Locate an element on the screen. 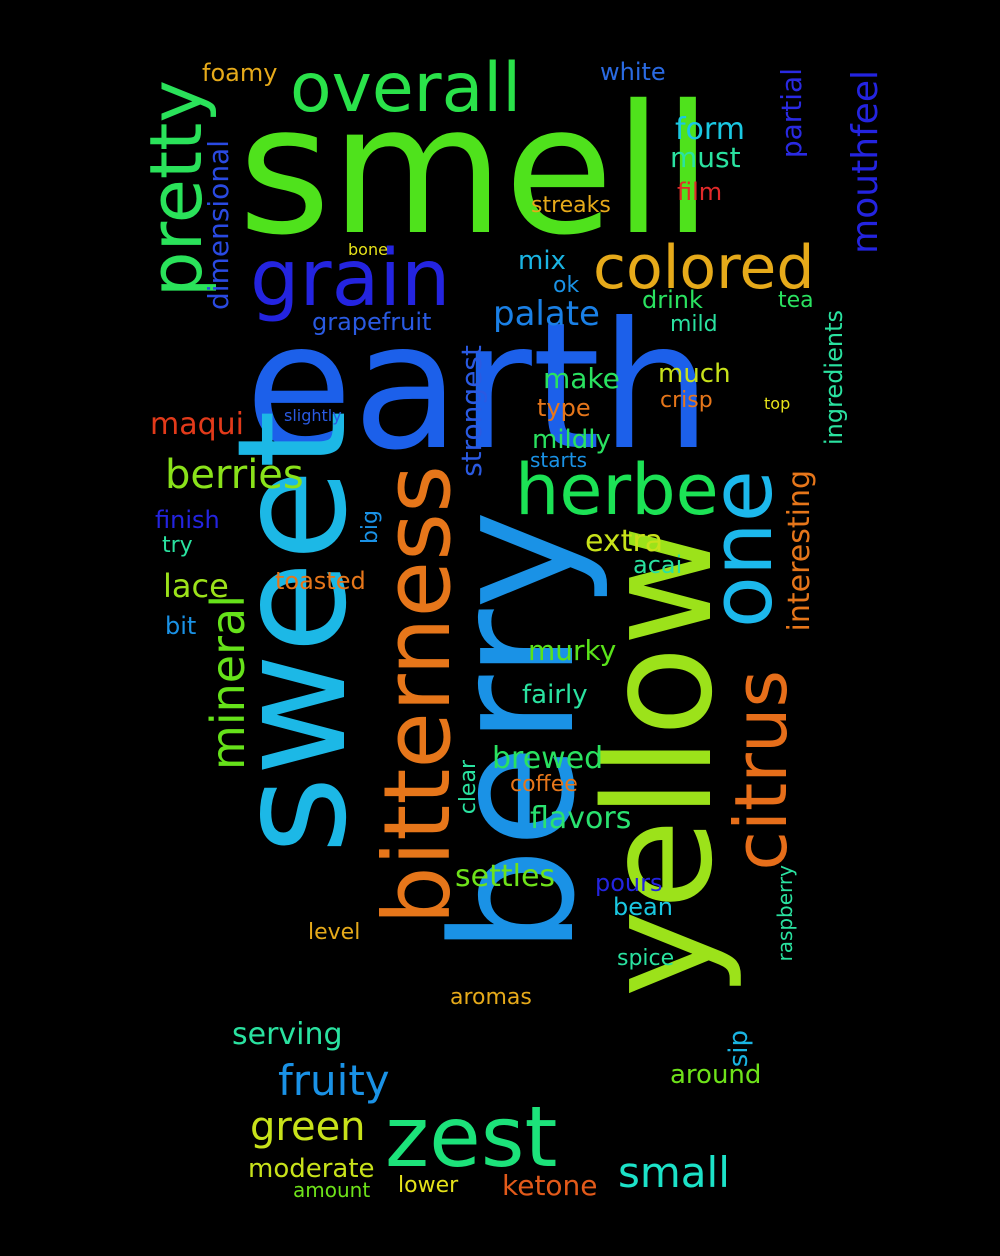 This screenshot has height=1256, width=1000. cloud-word-bitterness: bitterness is located at coordinates (417, 695).